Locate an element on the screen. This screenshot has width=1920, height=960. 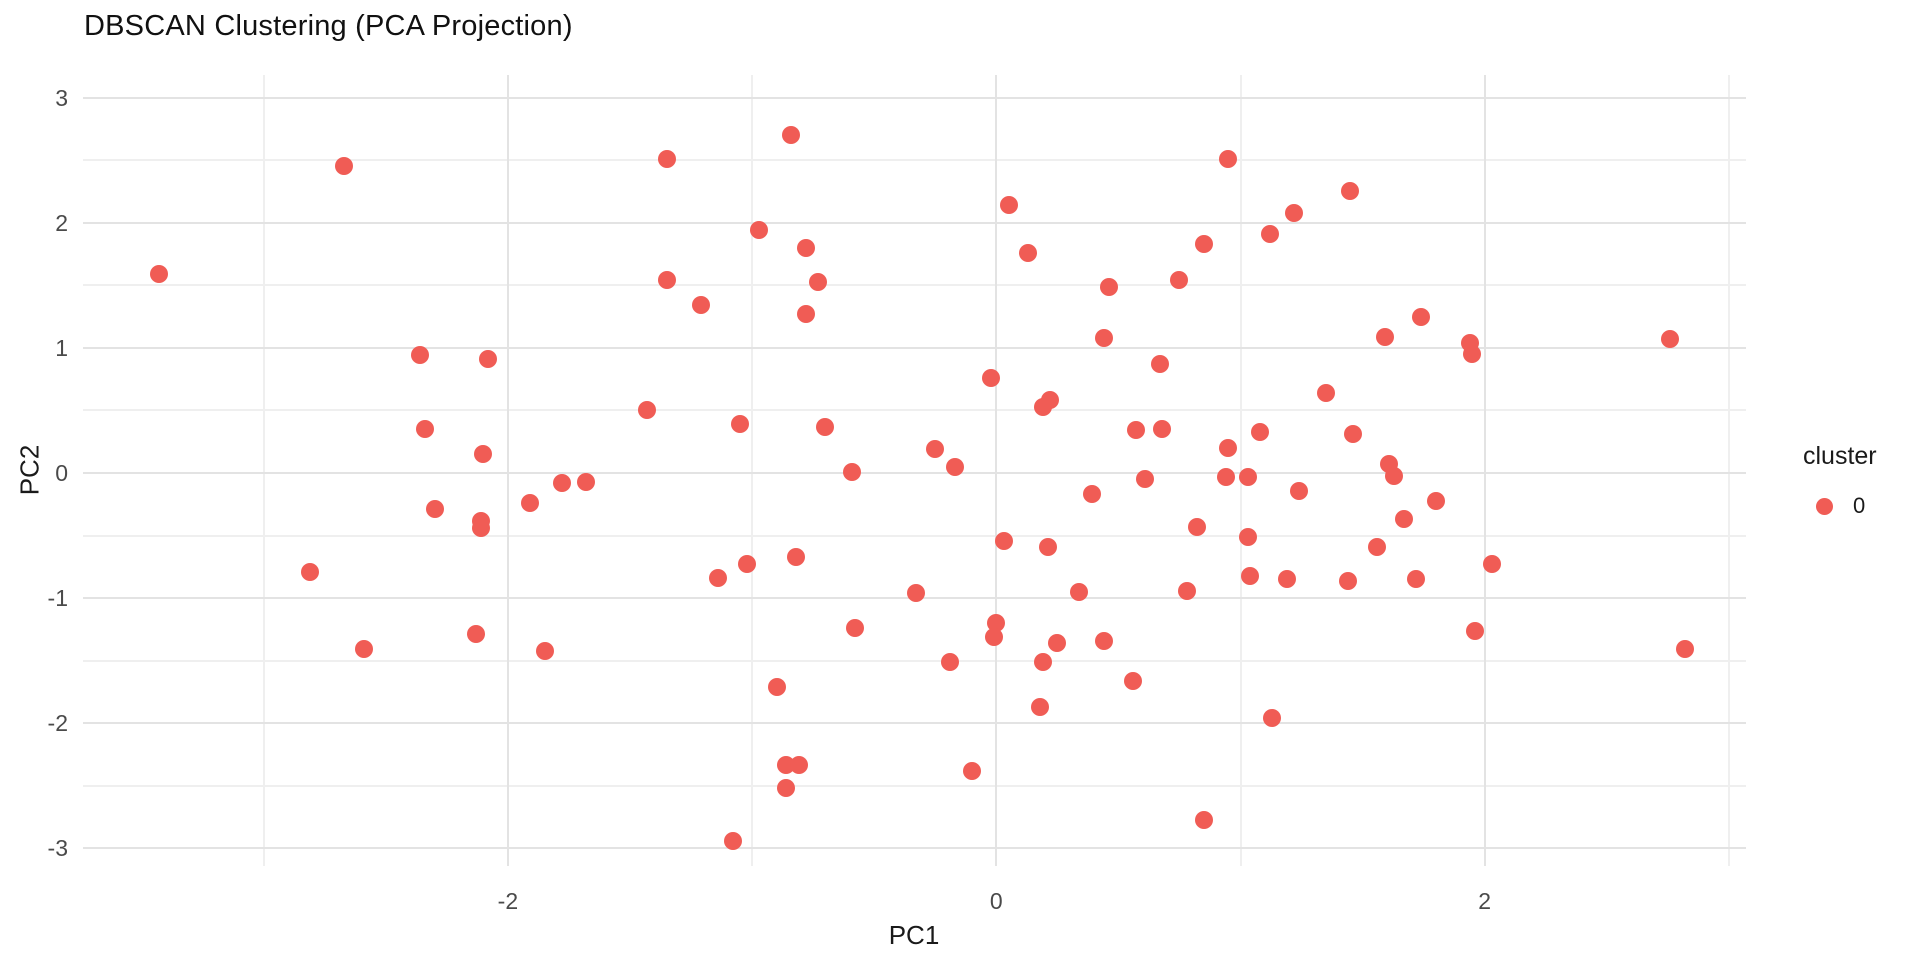
x-tick-label: -2 is located at coordinates (508, 901).